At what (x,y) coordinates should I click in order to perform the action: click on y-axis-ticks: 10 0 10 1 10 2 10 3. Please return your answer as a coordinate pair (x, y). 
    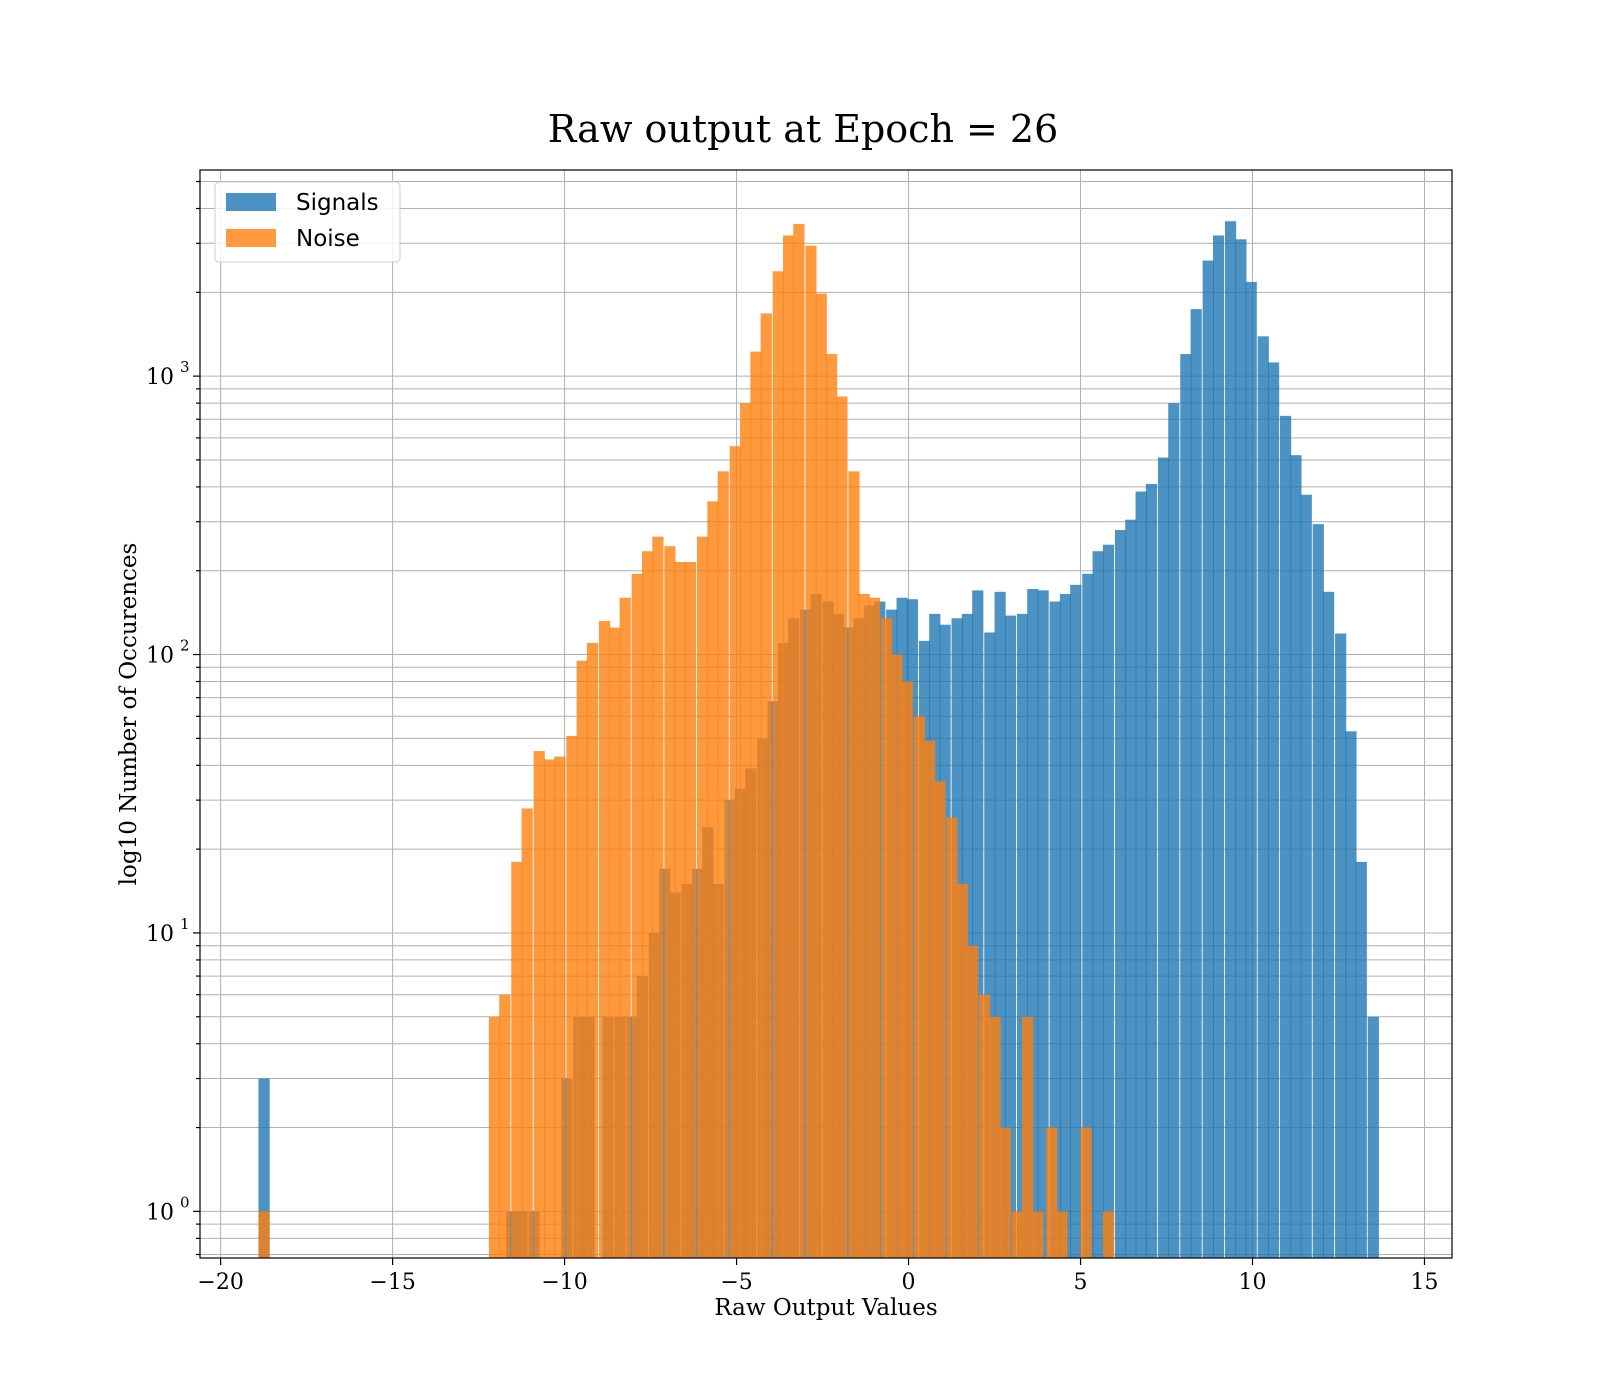
    Looking at the image, I should click on (173, 718).